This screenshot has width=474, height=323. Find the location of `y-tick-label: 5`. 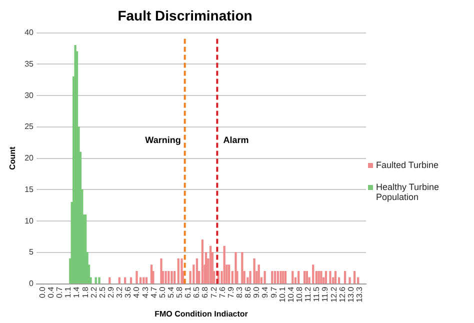

y-tick-label: 5 is located at coordinates (31, 252).